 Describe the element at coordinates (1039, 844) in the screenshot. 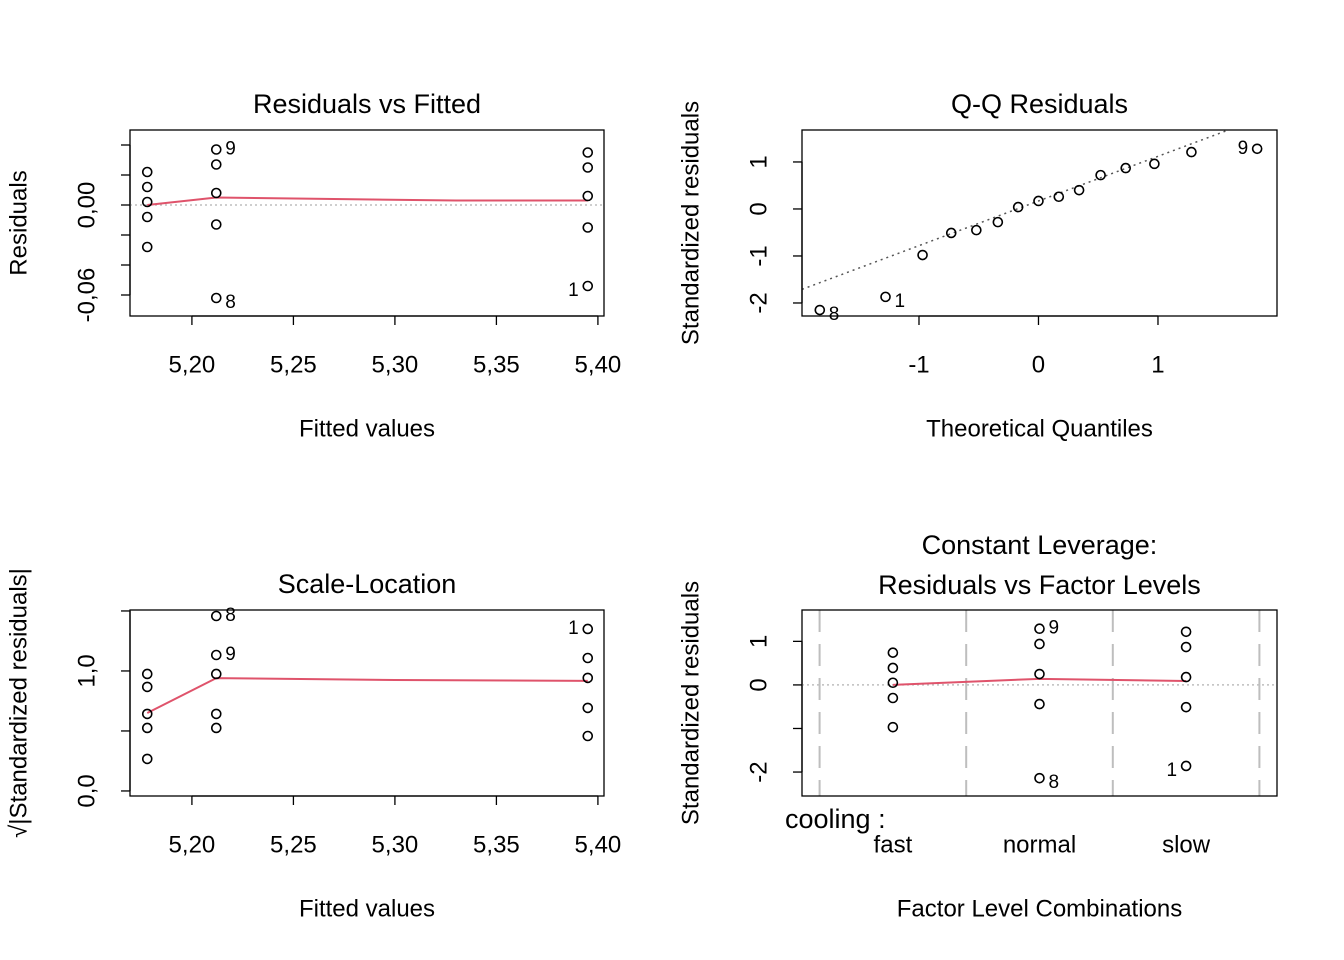

I see `x-tick-label: normal` at that location.